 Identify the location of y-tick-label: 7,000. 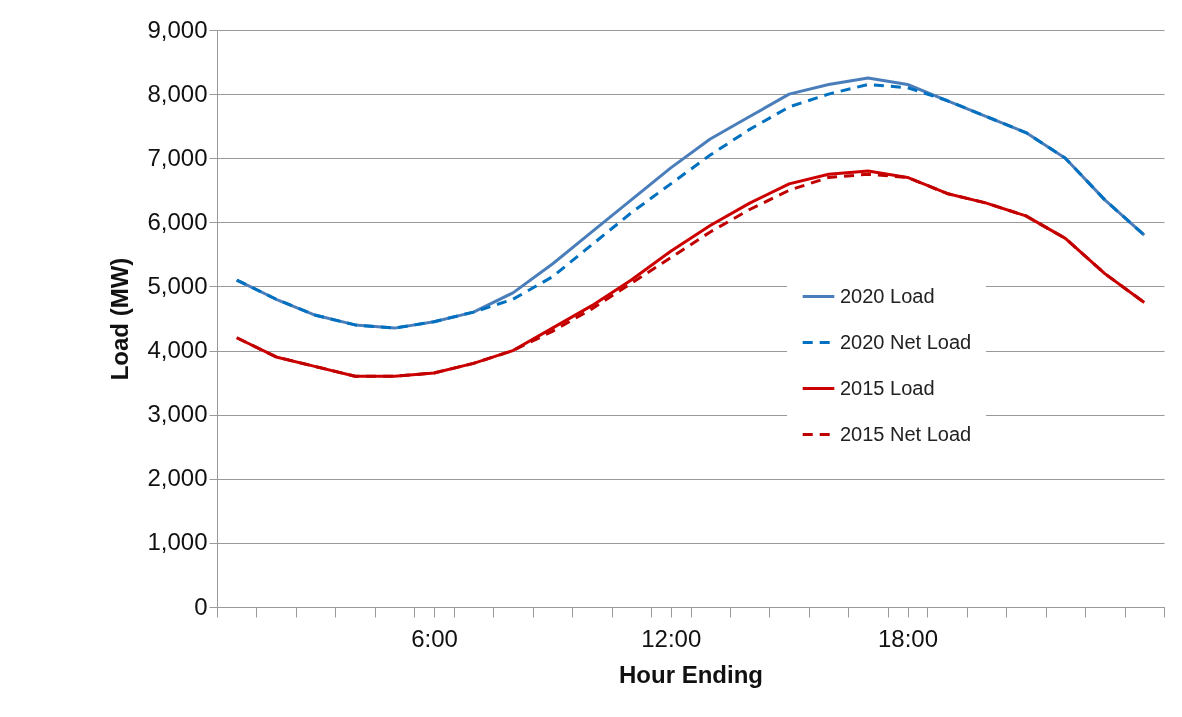
(177, 157).